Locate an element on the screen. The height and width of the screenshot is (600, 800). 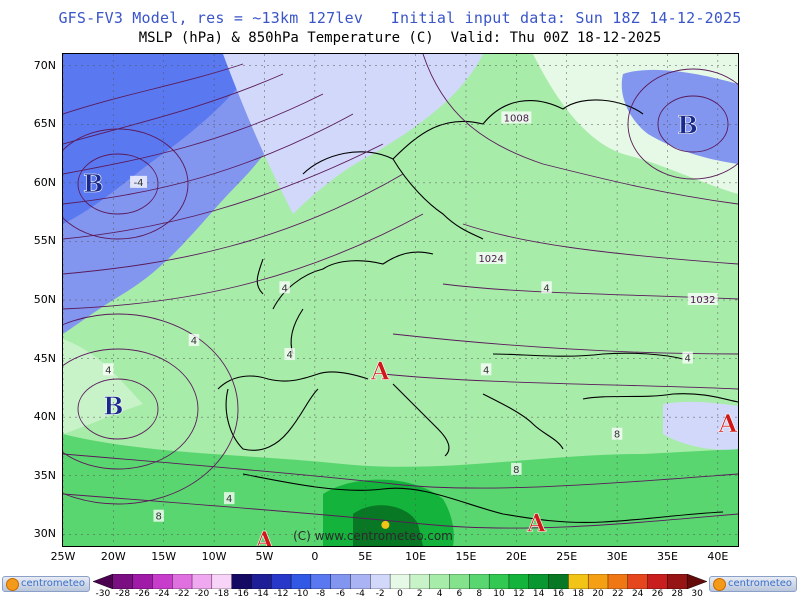
latitude-label: 30N is located at coordinates (44, 534).